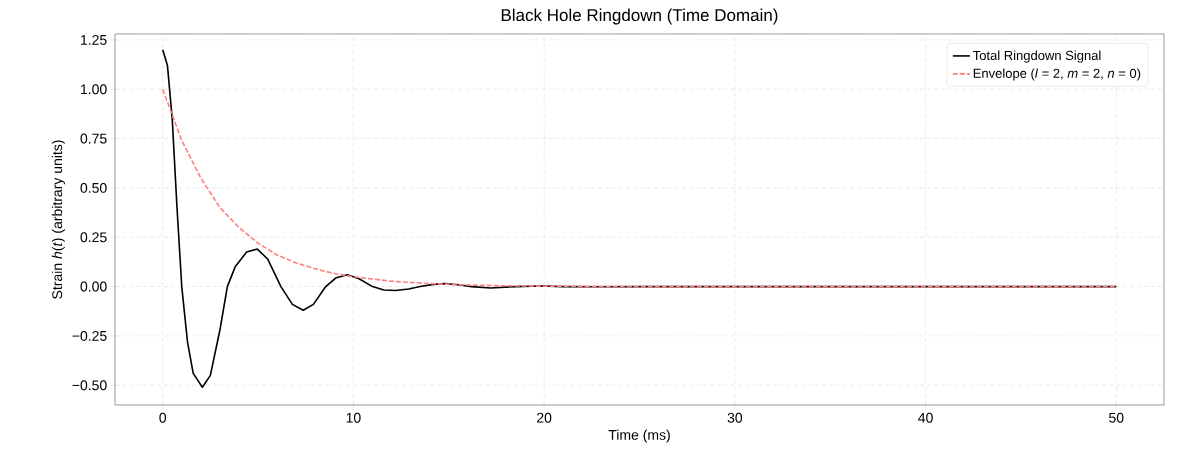 The width and height of the screenshot is (1189, 465). What do you see at coordinates (58, 219) in the screenshot?
I see `y-axis-title: Strain h(t) (arbitrary units)` at bounding box center [58, 219].